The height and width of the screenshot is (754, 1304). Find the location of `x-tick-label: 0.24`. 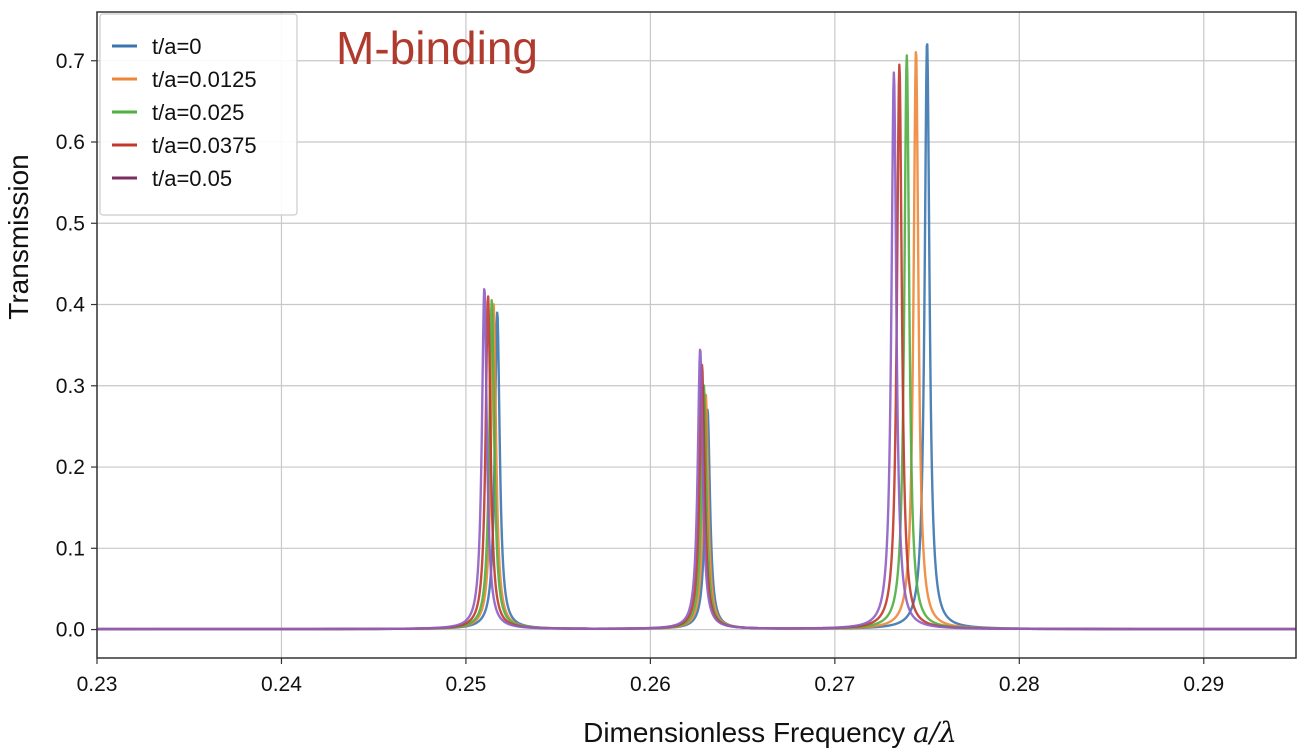

x-tick-label: 0.24 is located at coordinates (281, 684).